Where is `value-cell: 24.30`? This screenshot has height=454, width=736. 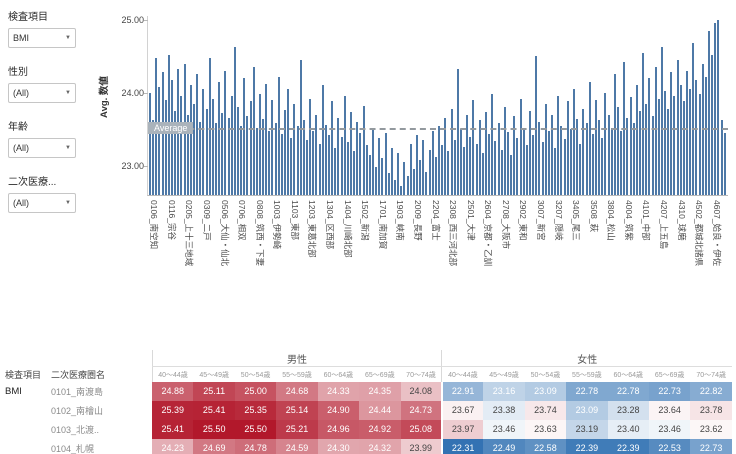
value-cell: 24.30 is located at coordinates (338, 446).